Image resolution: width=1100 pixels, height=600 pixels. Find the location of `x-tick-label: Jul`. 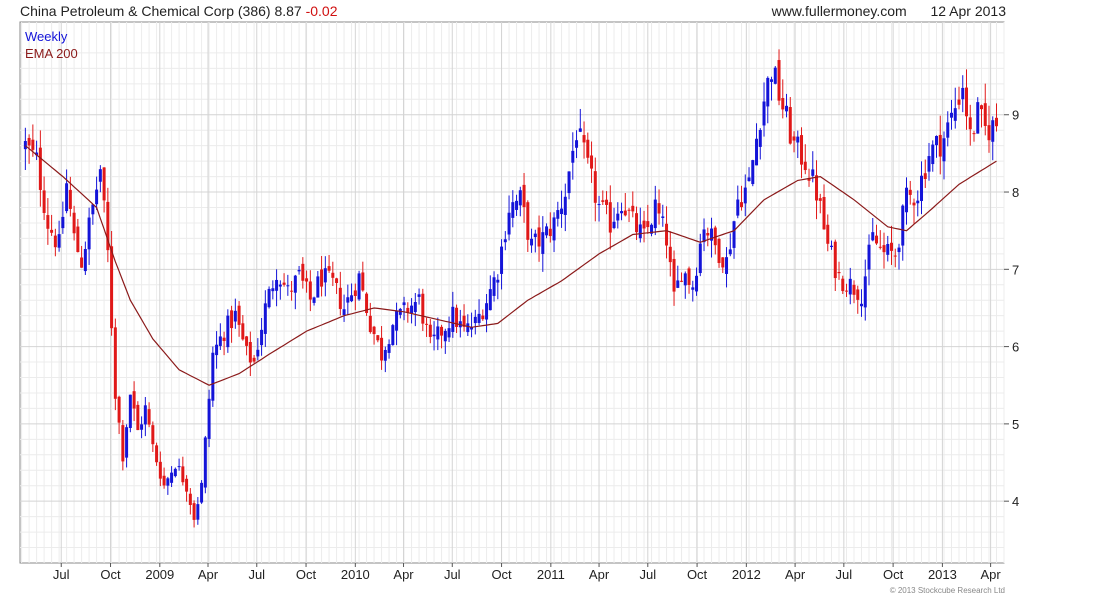

x-tick-label: Jul is located at coordinates (647, 574).